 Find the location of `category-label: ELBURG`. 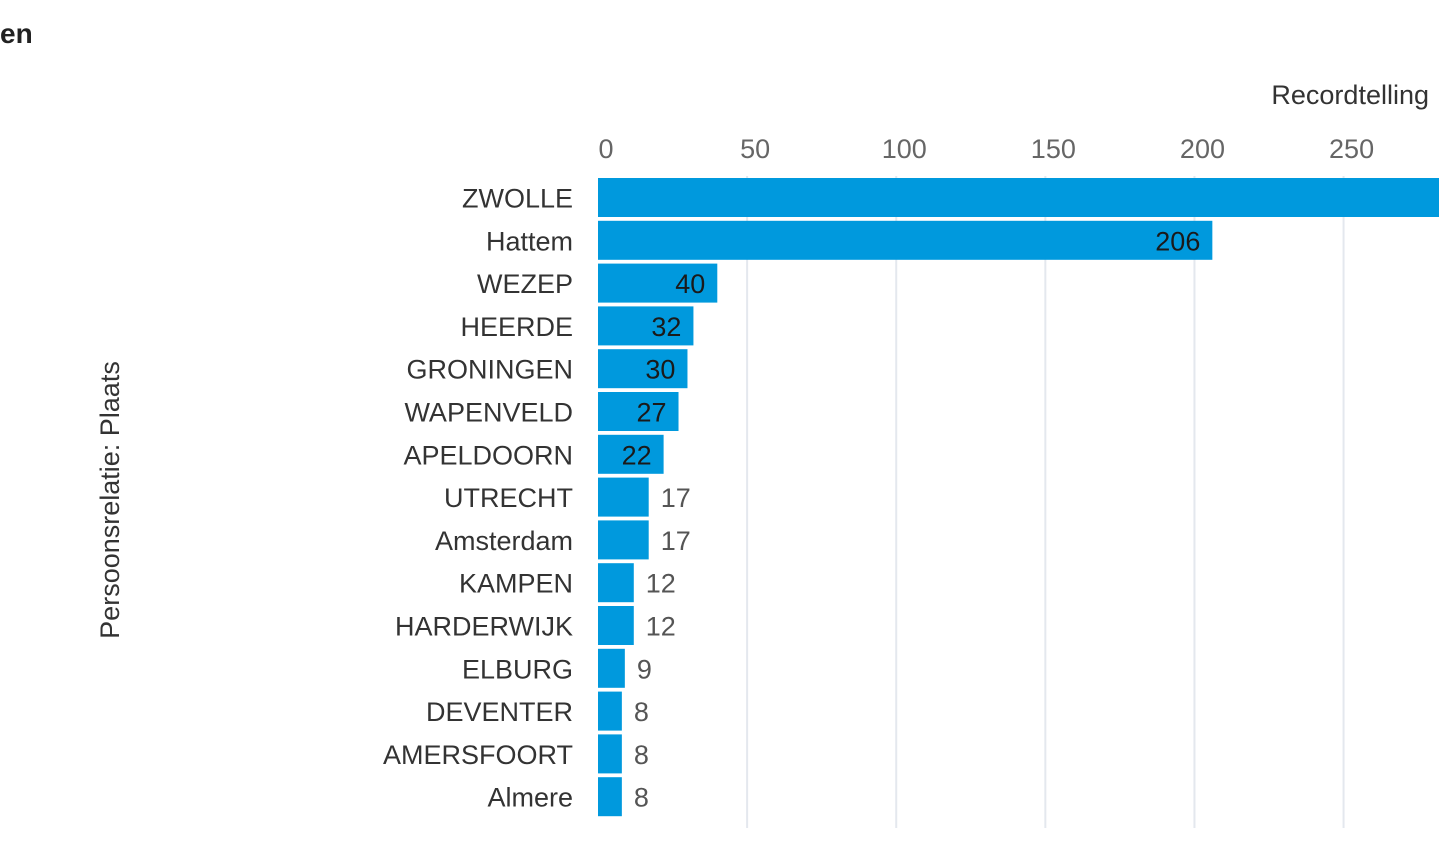

category-label: ELBURG is located at coordinates (517, 669).